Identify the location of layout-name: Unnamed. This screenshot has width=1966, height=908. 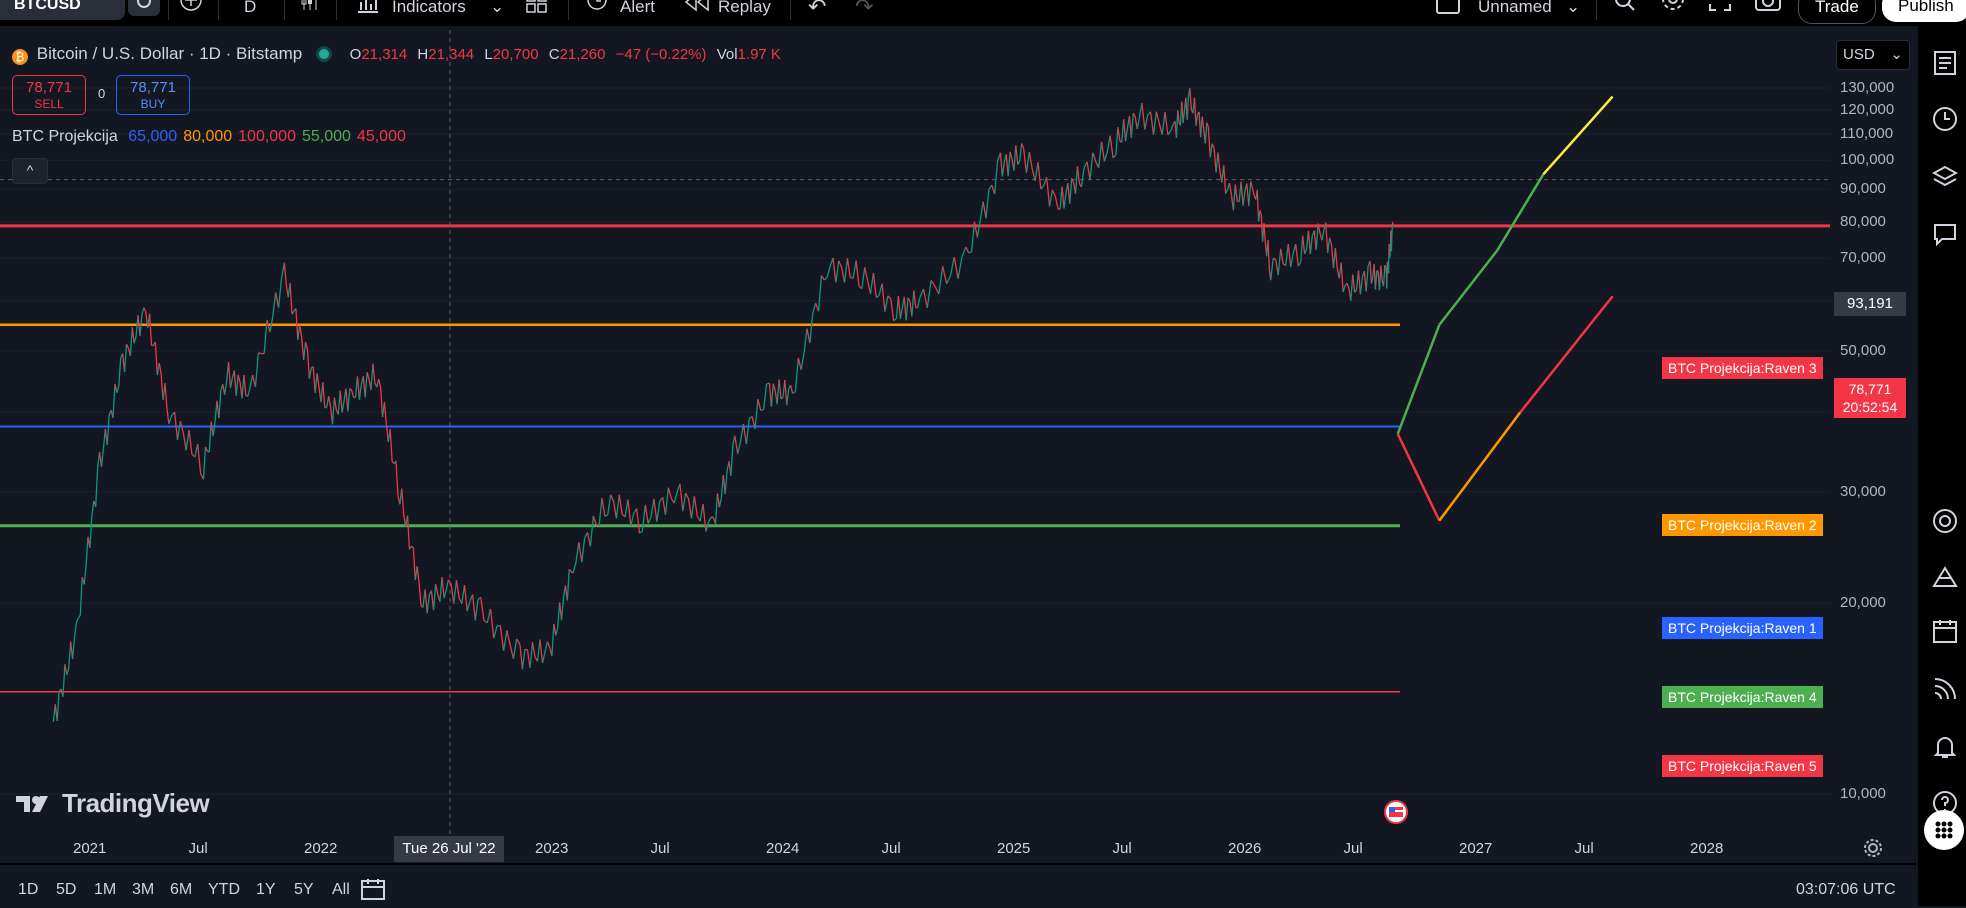
(1515, 10).